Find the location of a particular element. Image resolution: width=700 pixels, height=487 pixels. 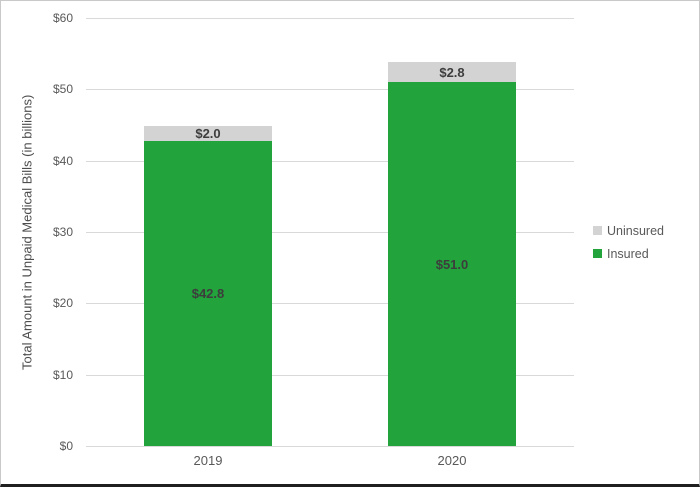

bar-segment-insured-2019: $42.8 is located at coordinates (208, 293).